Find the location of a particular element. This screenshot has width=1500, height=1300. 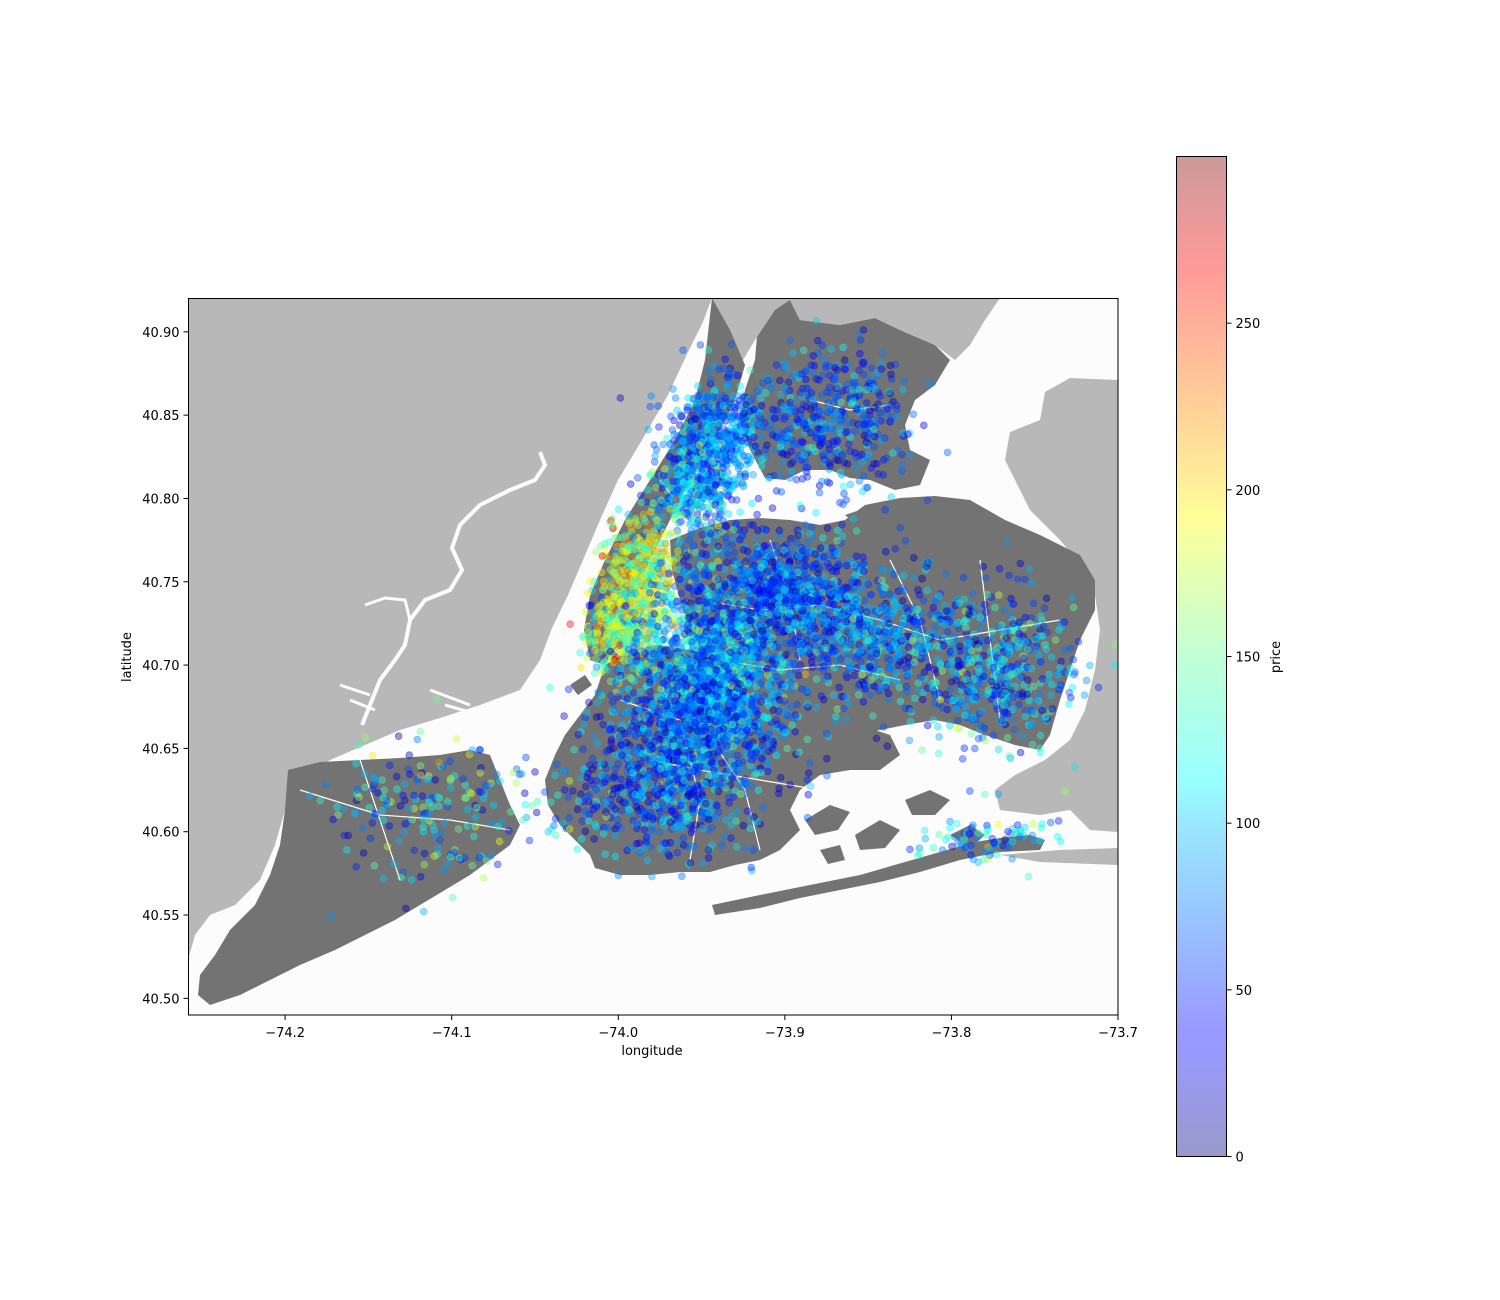

map-bronx is located at coordinates (845, 395).